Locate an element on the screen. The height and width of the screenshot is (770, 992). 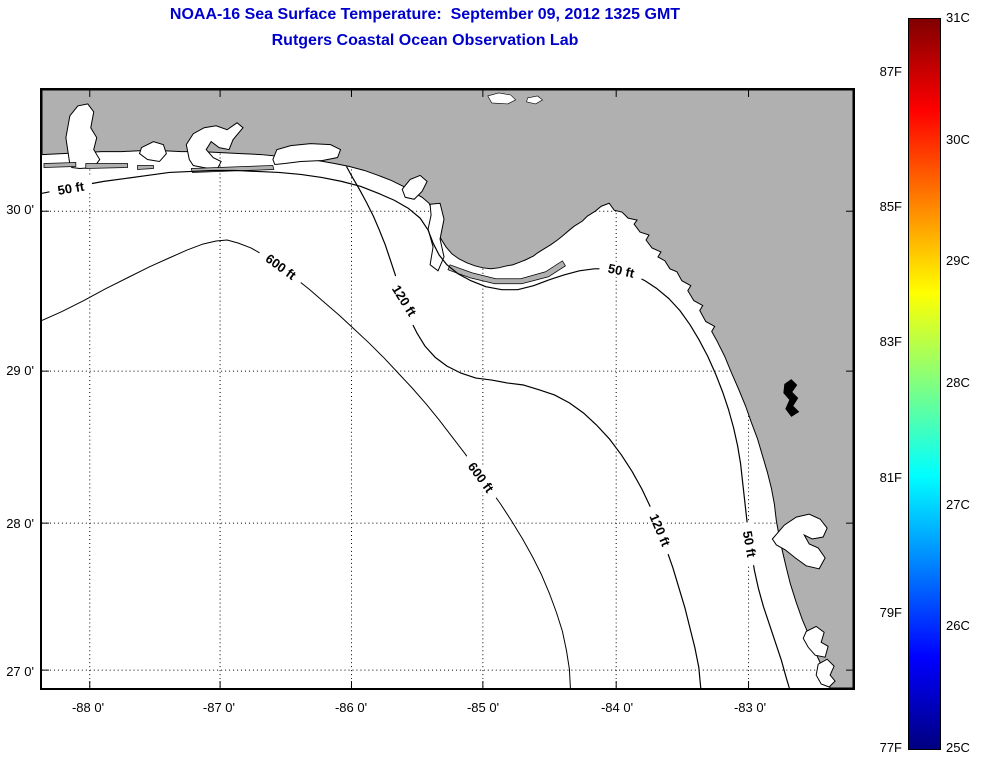
data-artifact-blob is located at coordinates (791, 398).